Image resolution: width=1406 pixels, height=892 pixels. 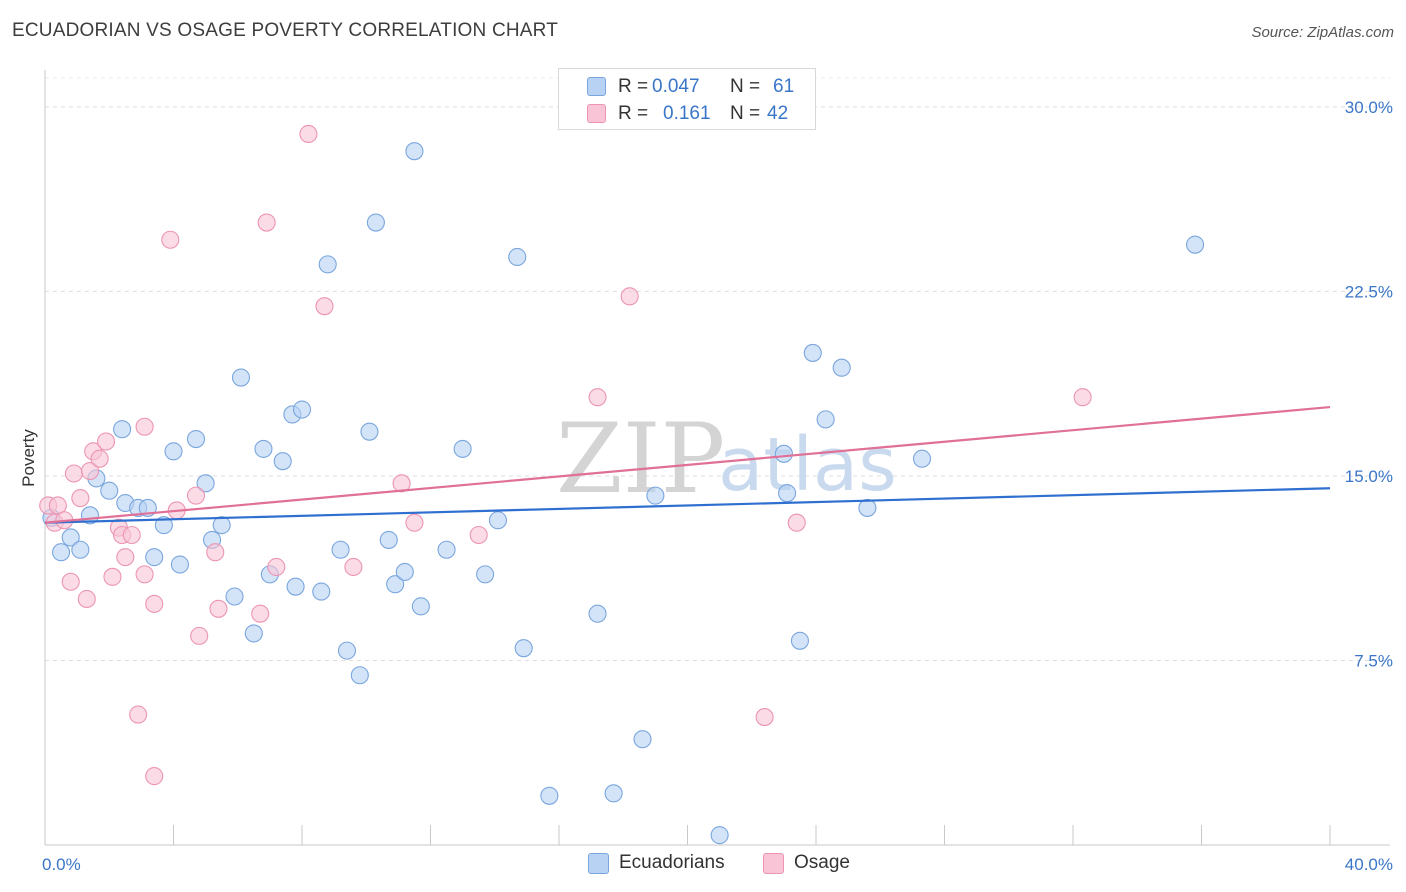 I want to click on n-value: 42, so click(x=778, y=113).